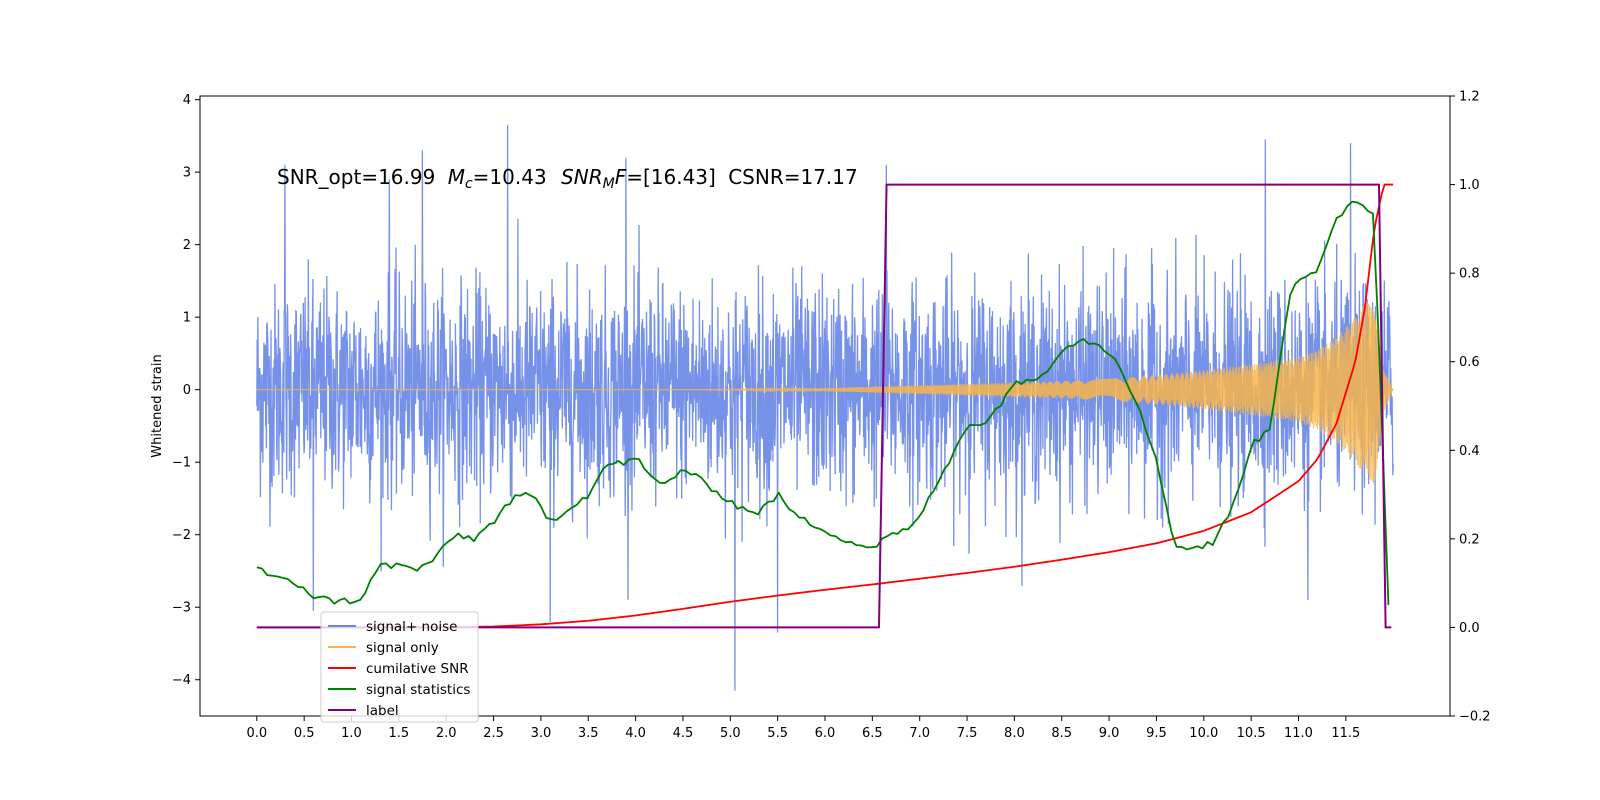 This screenshot has height=800, width=1600. Describe the element at coordinates (411, 627) in the screenshot. I see `legend-label-signal-noise: signal+ noise` at that location.